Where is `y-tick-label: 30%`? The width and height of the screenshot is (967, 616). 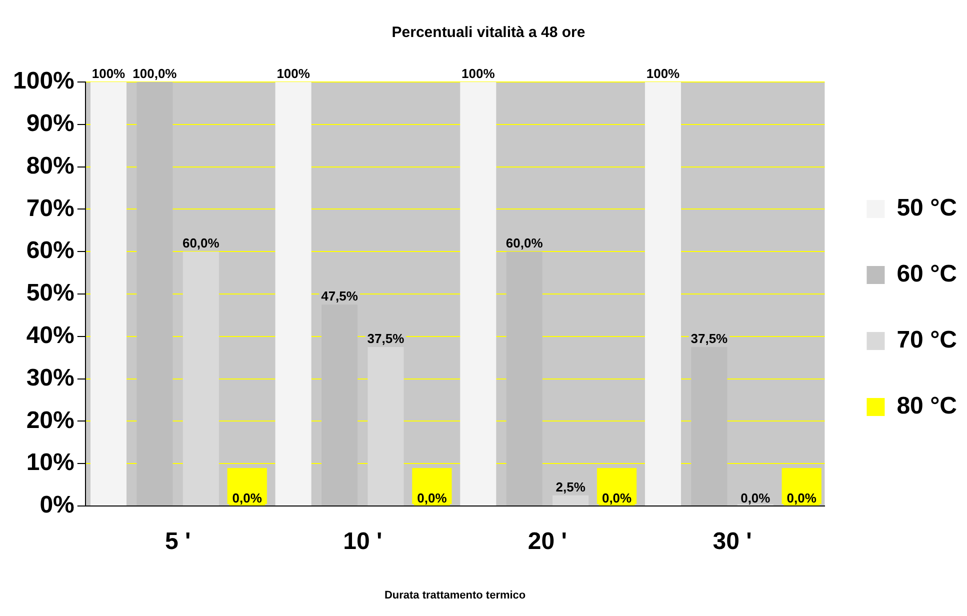
y-tick-label: 30% is located at coordinates (50, 378).